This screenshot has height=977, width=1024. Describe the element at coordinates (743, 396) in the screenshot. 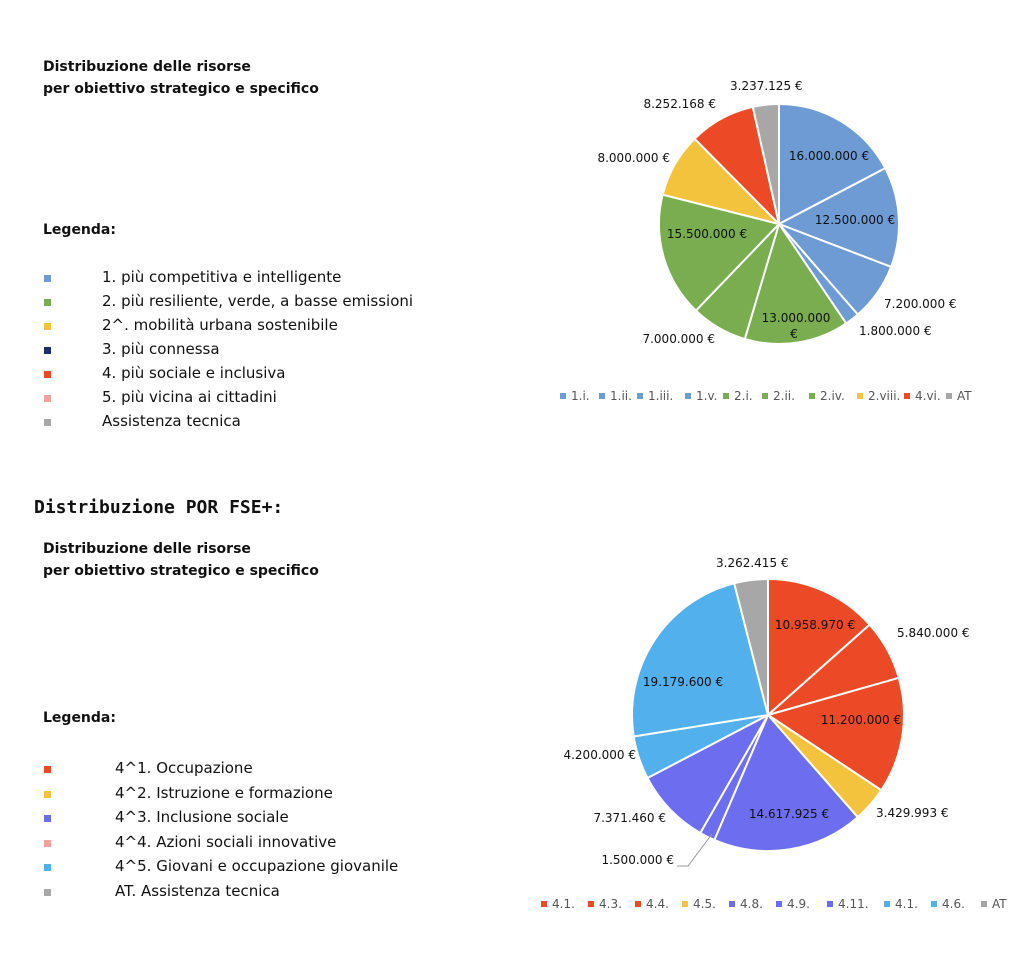

I see `legend-entry: 2.i.` at that location.